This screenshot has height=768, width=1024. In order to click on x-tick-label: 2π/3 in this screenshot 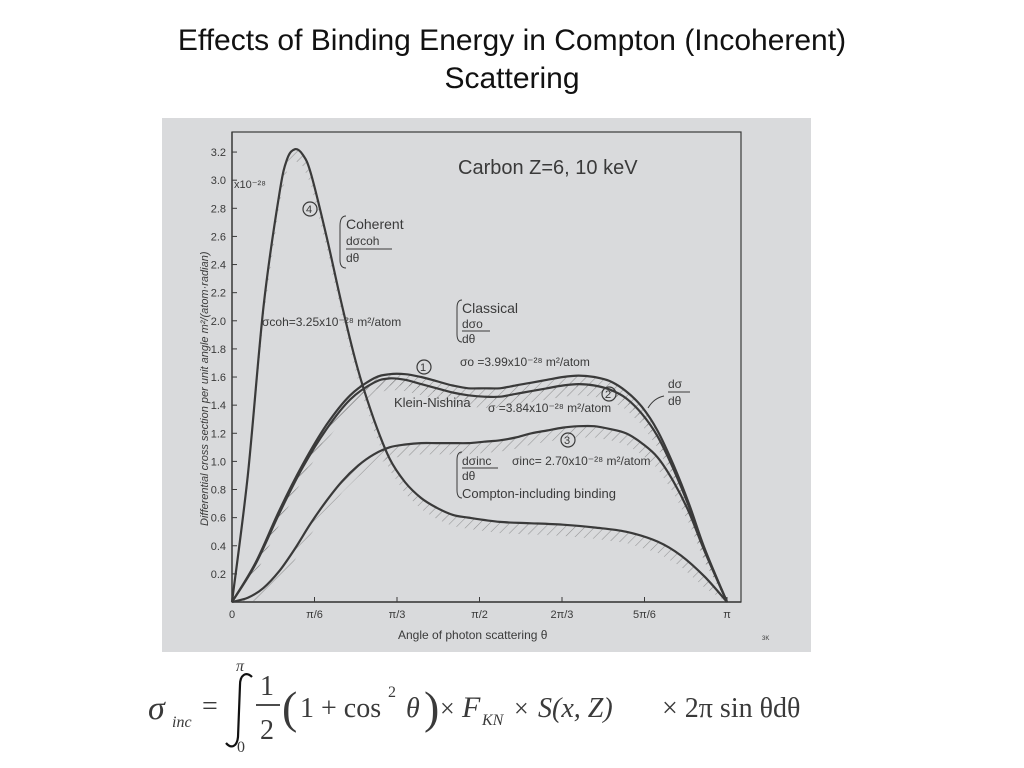, I will do `click(562, 615)`.